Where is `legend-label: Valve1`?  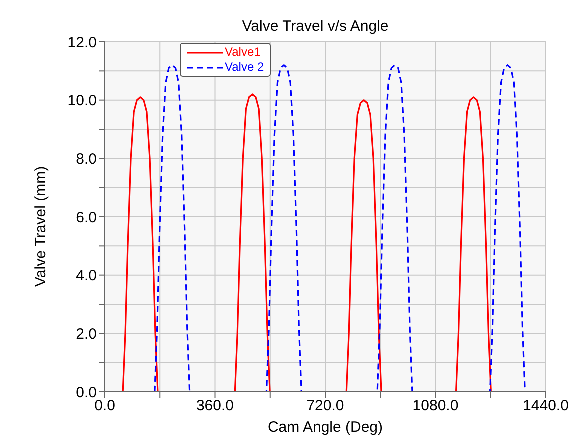 legend-label: Valve1 is located at coordinates (243, 52).